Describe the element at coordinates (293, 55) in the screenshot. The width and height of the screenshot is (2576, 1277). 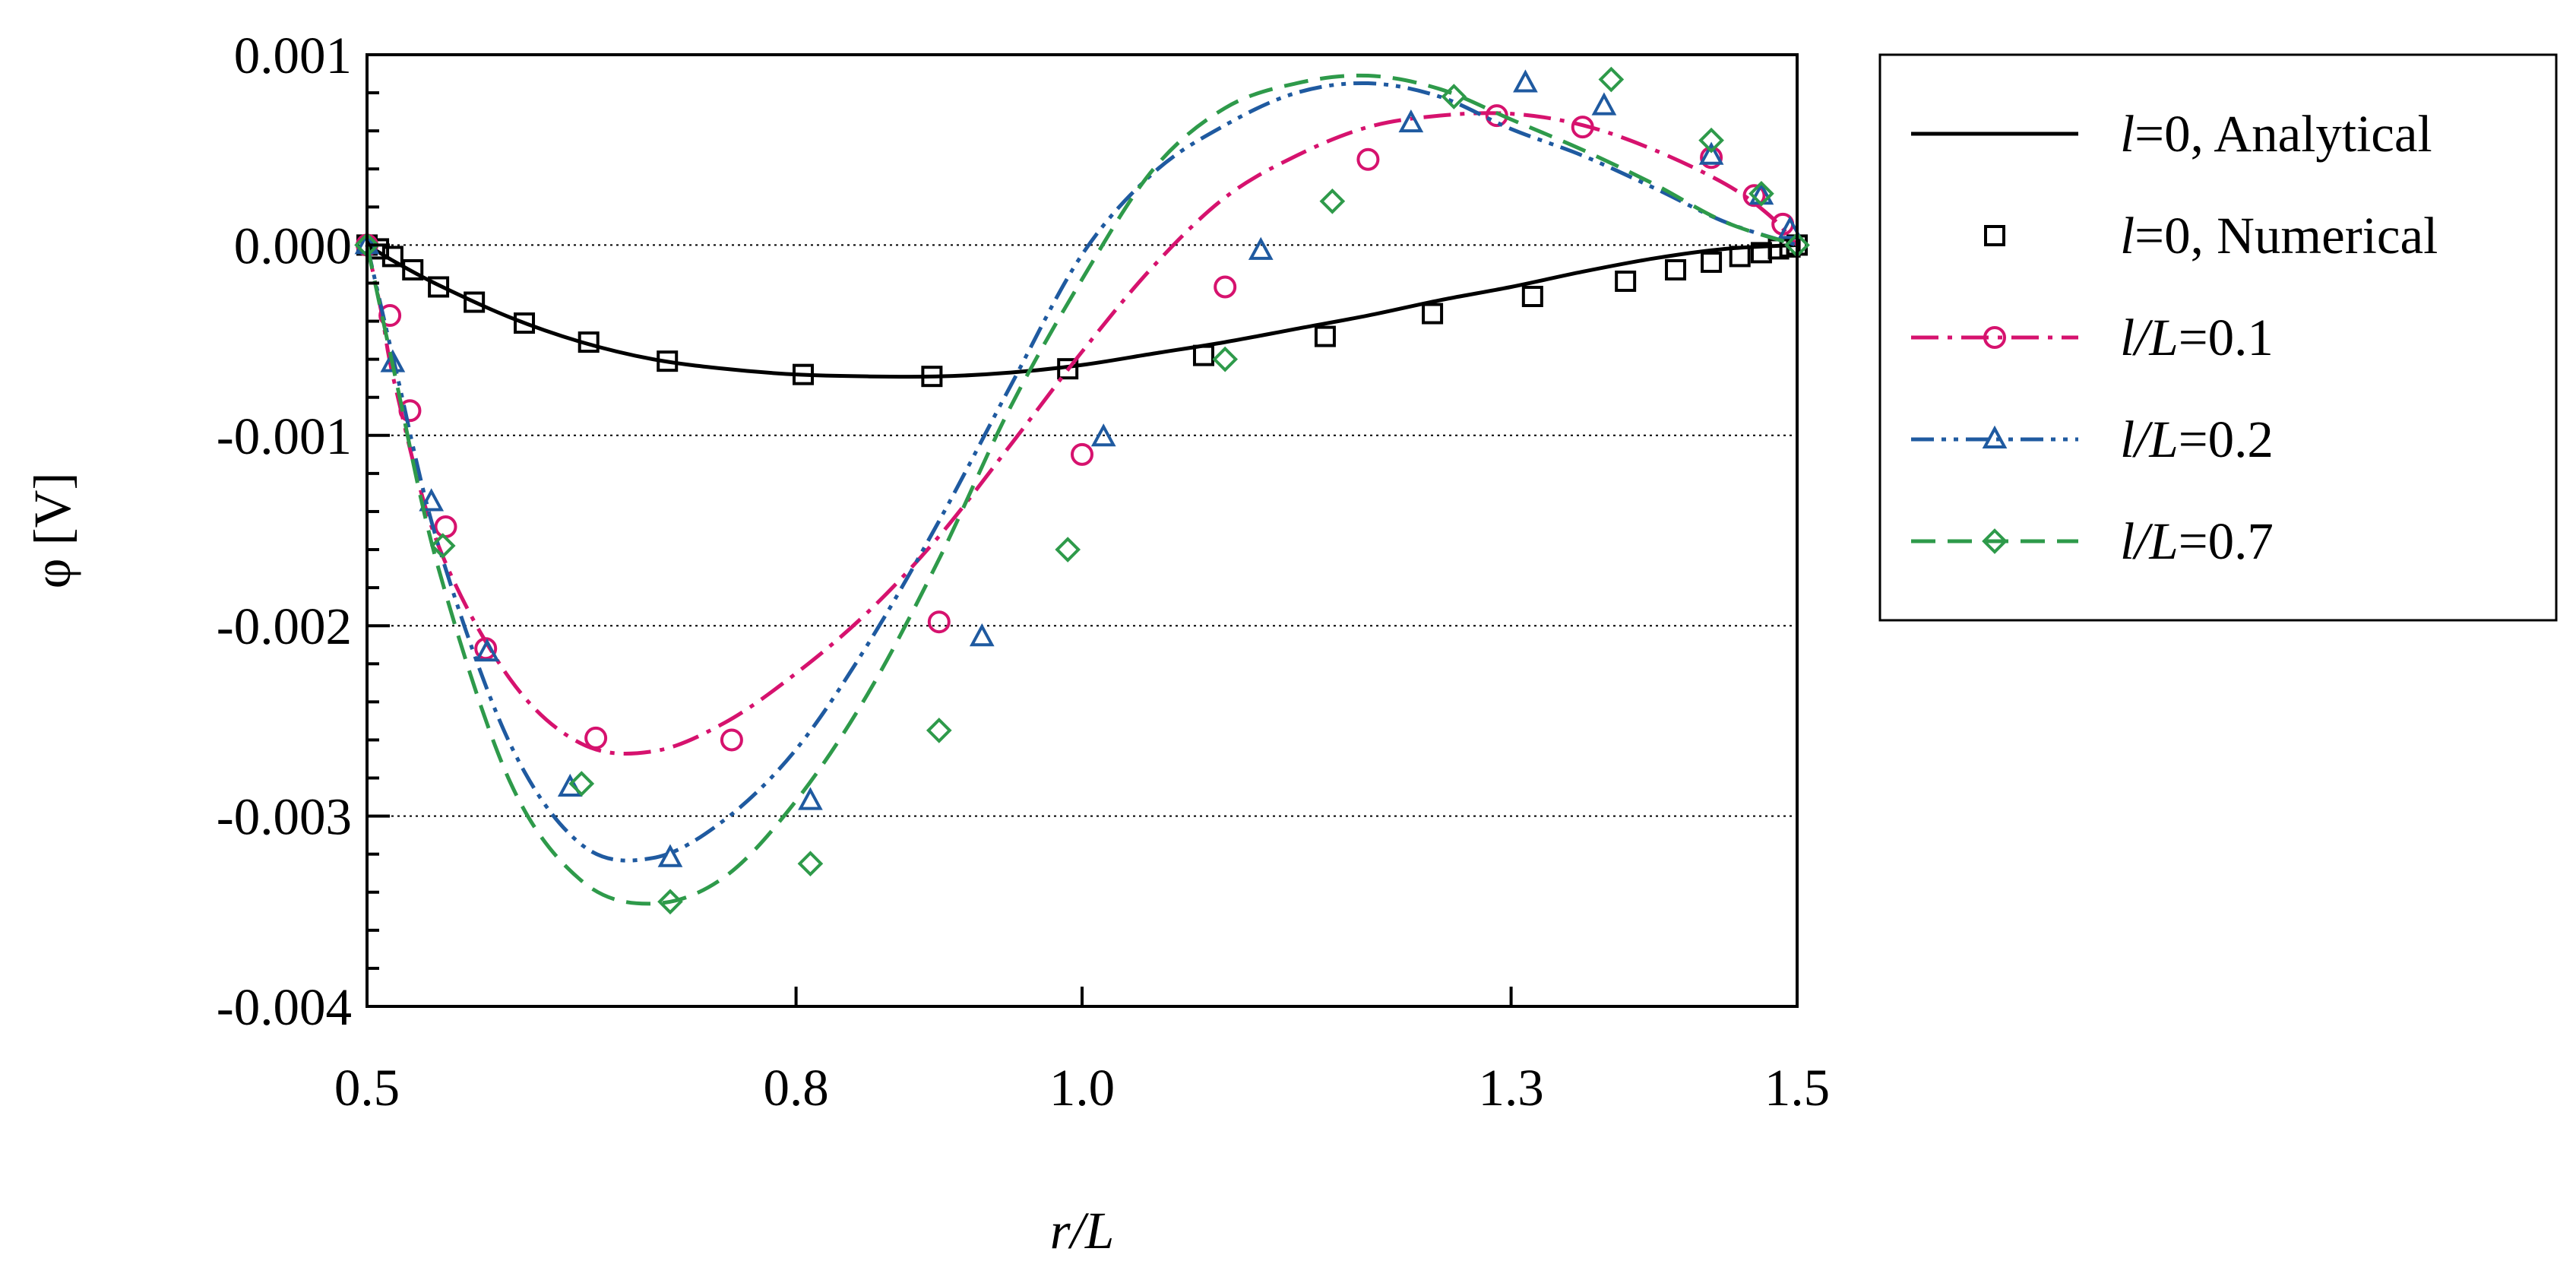
I see `y-tick-label: 0.001` at that location.